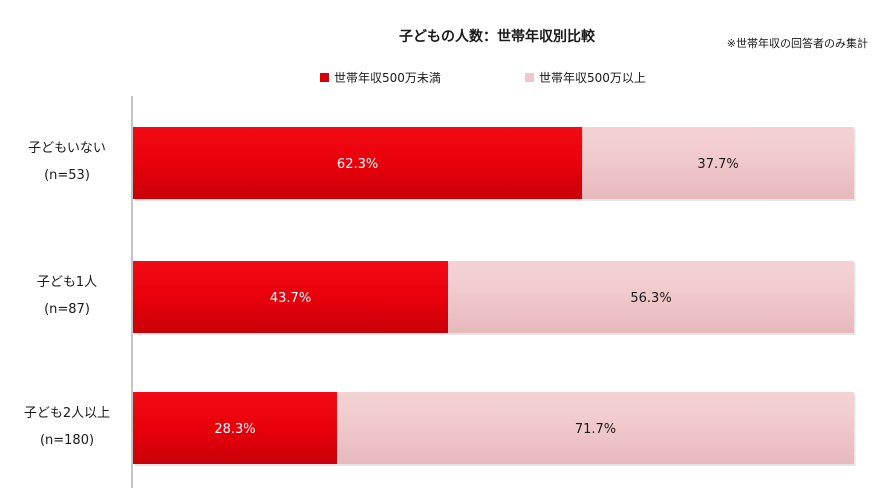  I want to click on category-label-1: 子どもいない, so click(67, 148).